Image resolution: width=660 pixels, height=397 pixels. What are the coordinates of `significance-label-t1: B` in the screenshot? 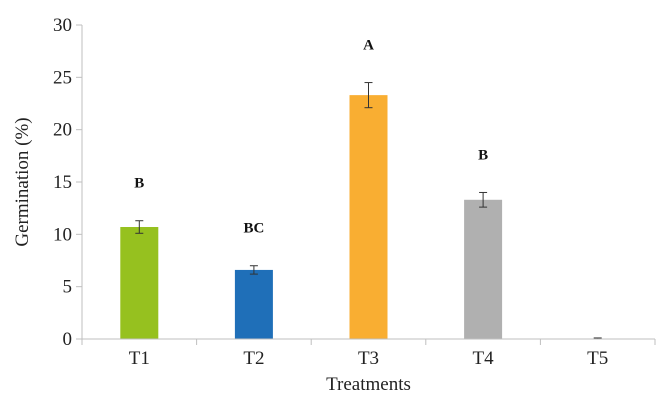 It's located at (139, 184).